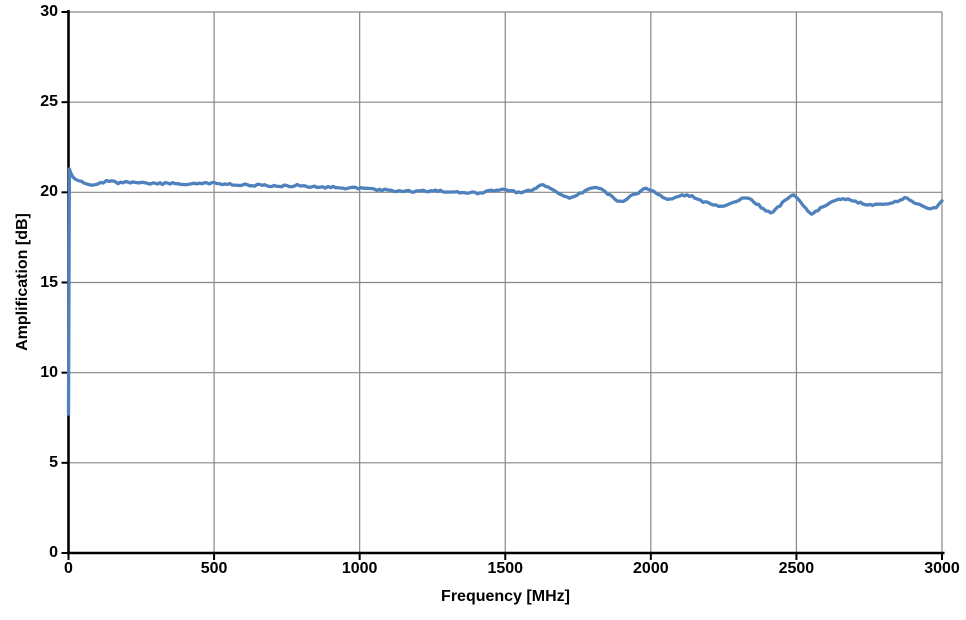 The image size is (966, 620). Describe the element at coordinates (651, 568) in the screenshot. I see `x-tick-label: 2000` at that location.